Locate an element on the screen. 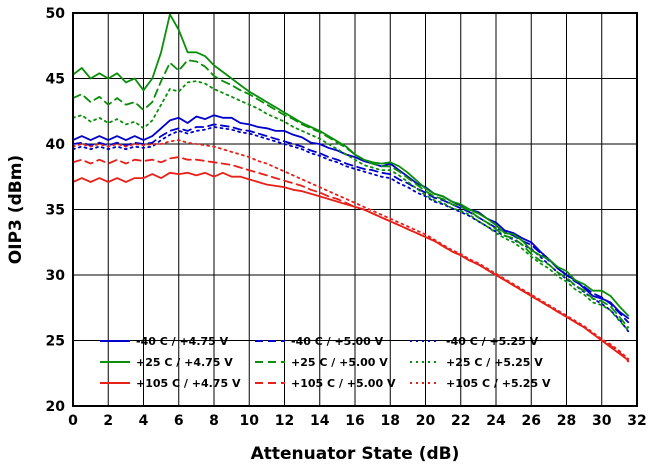 The image size is (653, 471). y-tick-label: 40 is located at coordinates (56, 145).